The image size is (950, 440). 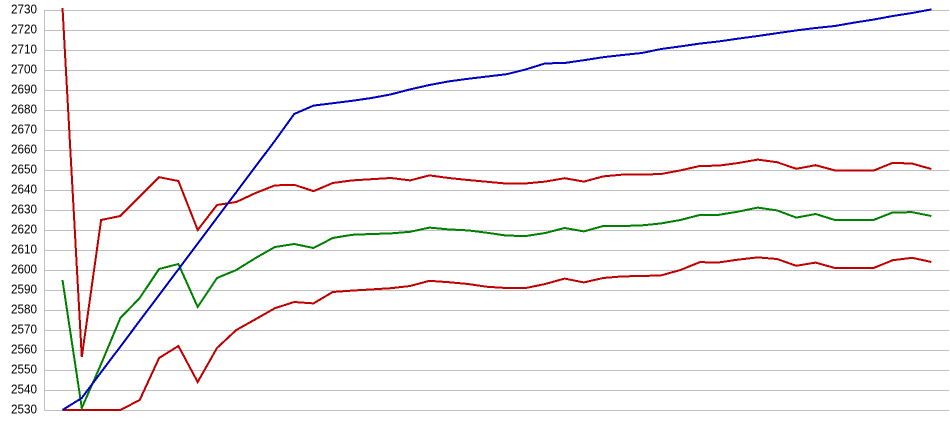 What do you see at coordinates (24, 49) in the screenshot?
I see `svg-text: 2710` at bounding box center [24, 49].